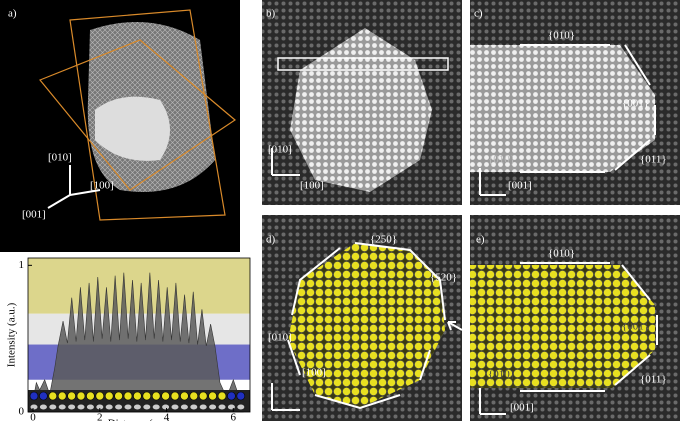 This screenshot has width=680, height=426. Describe the element at coordinates (362, 318) in the screenshot. I see `panel-d: d) {250} {520} [010] [100]` at that location.